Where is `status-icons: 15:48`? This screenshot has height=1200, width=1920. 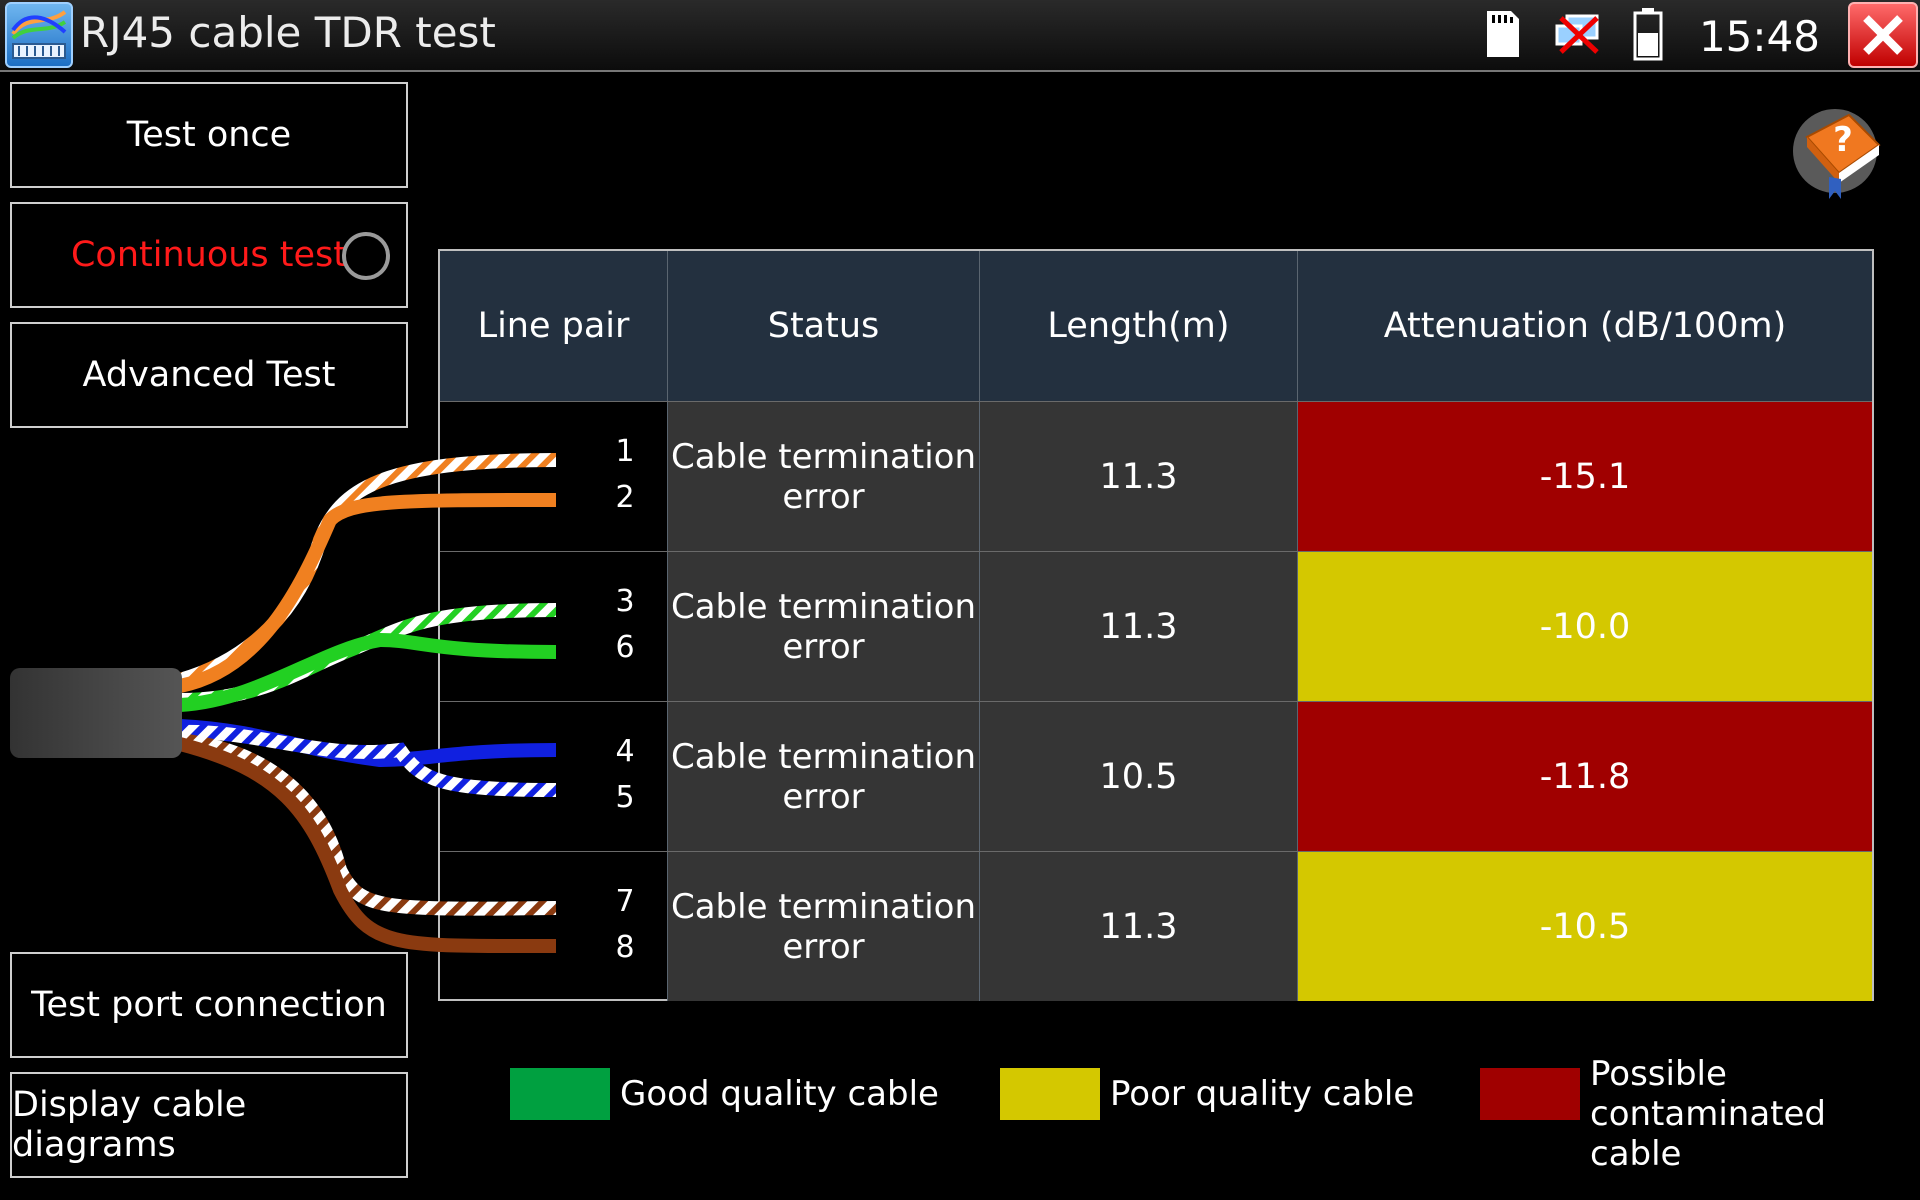 status-icons: 15:48 is located at coordinates (1651, 36).